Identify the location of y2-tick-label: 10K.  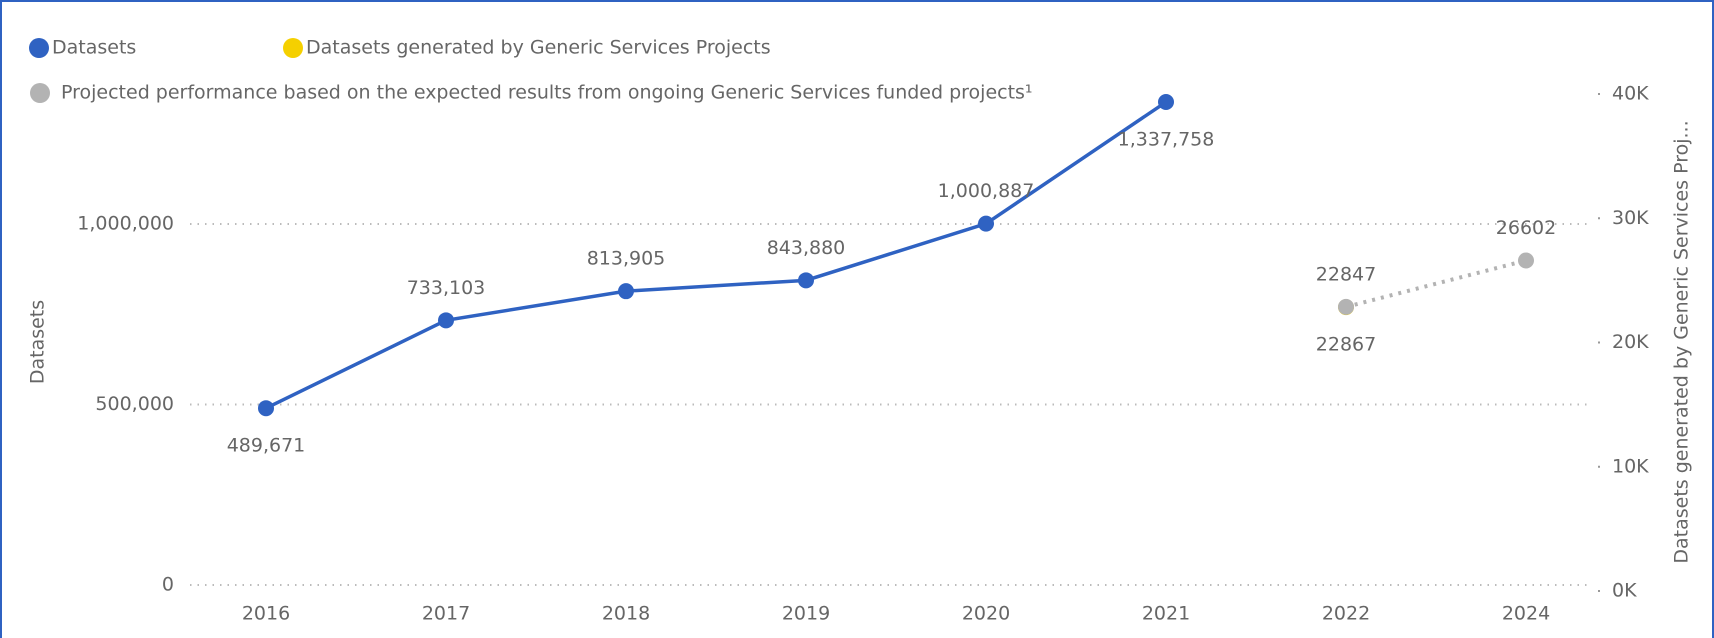
(1630, 466).